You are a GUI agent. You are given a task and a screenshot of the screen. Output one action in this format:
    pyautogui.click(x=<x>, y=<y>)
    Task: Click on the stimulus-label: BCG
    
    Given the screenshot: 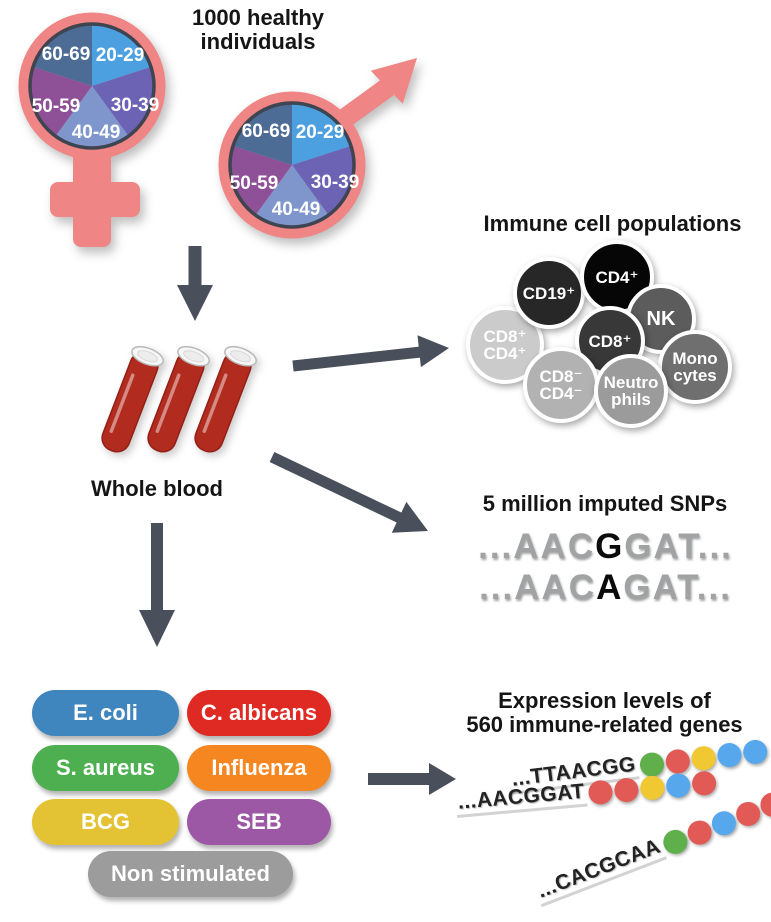 What is the action you would take?
    pyautogui.click(x=105, y=821)
    